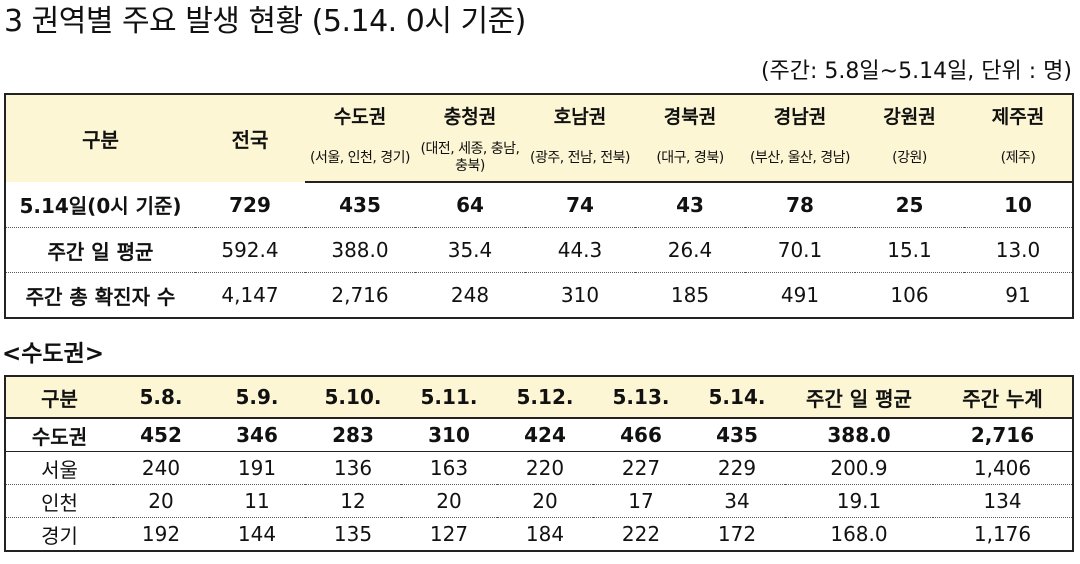  I want to click on region-detail: (대구, 경북), so click(690, 157).